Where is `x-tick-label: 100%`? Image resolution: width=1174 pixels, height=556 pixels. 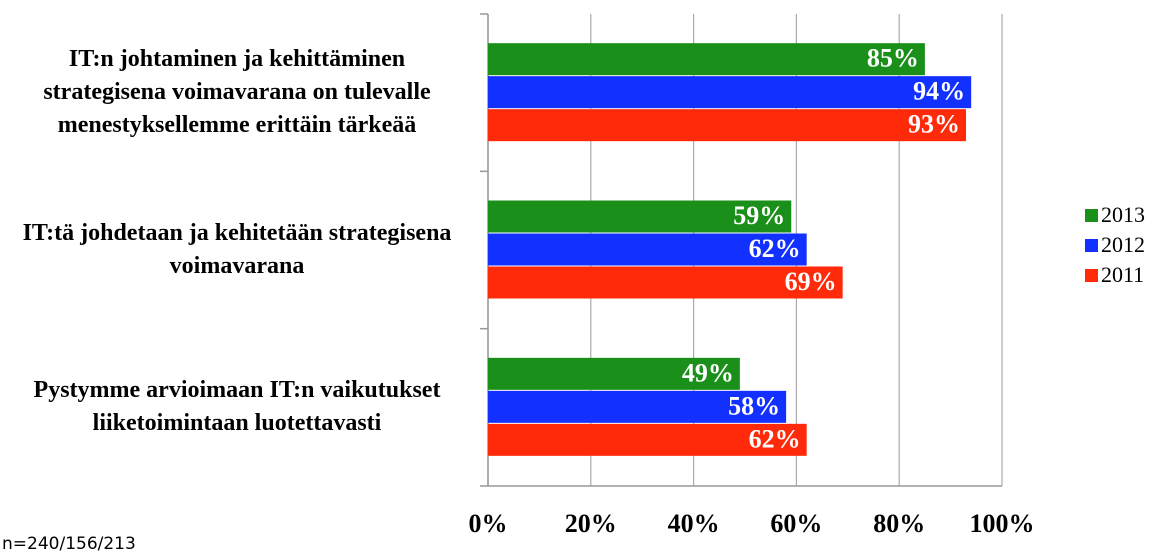 x-tick-label: 100% is located at coordinates (1002, 523).